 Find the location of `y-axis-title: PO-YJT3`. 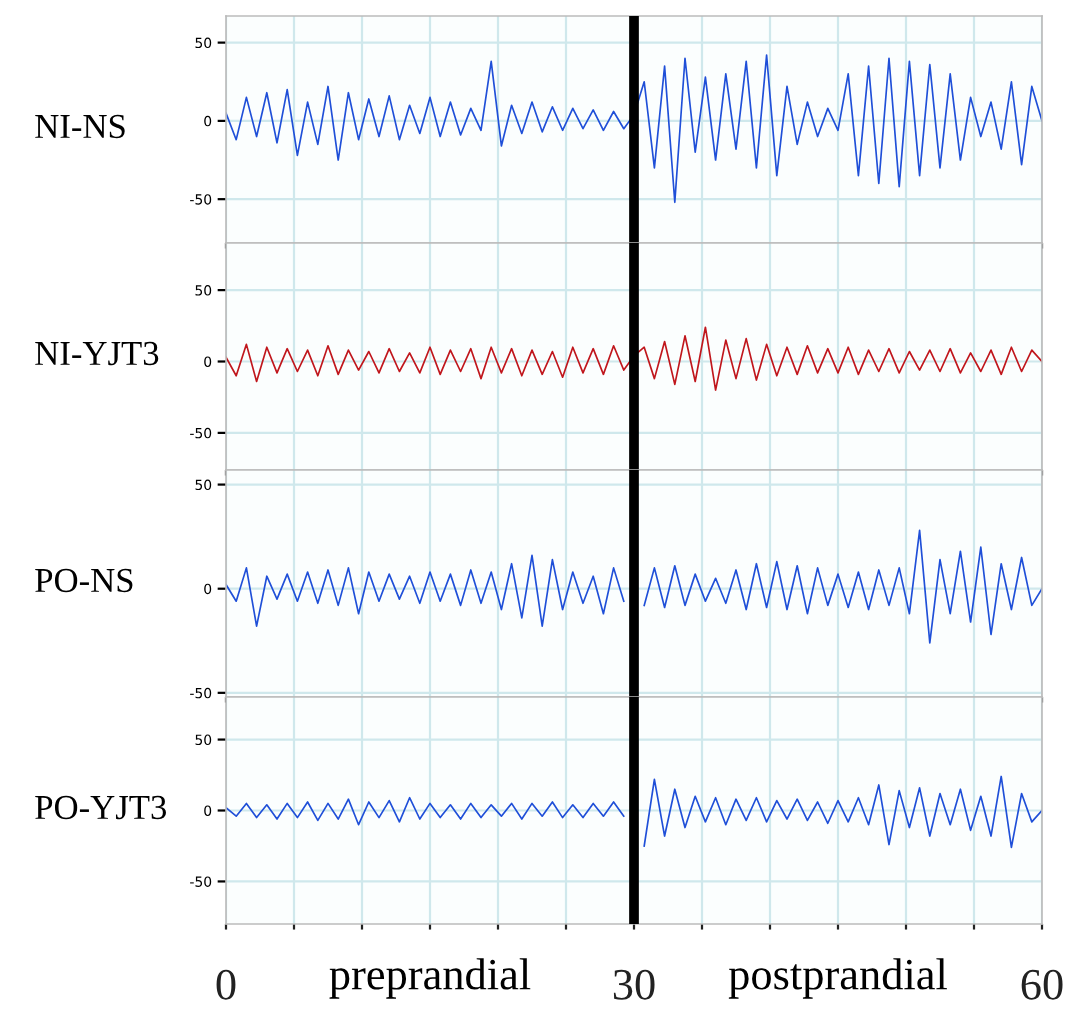

y-axis-title: PO-YJT3 is located at coordinates (100, 807).